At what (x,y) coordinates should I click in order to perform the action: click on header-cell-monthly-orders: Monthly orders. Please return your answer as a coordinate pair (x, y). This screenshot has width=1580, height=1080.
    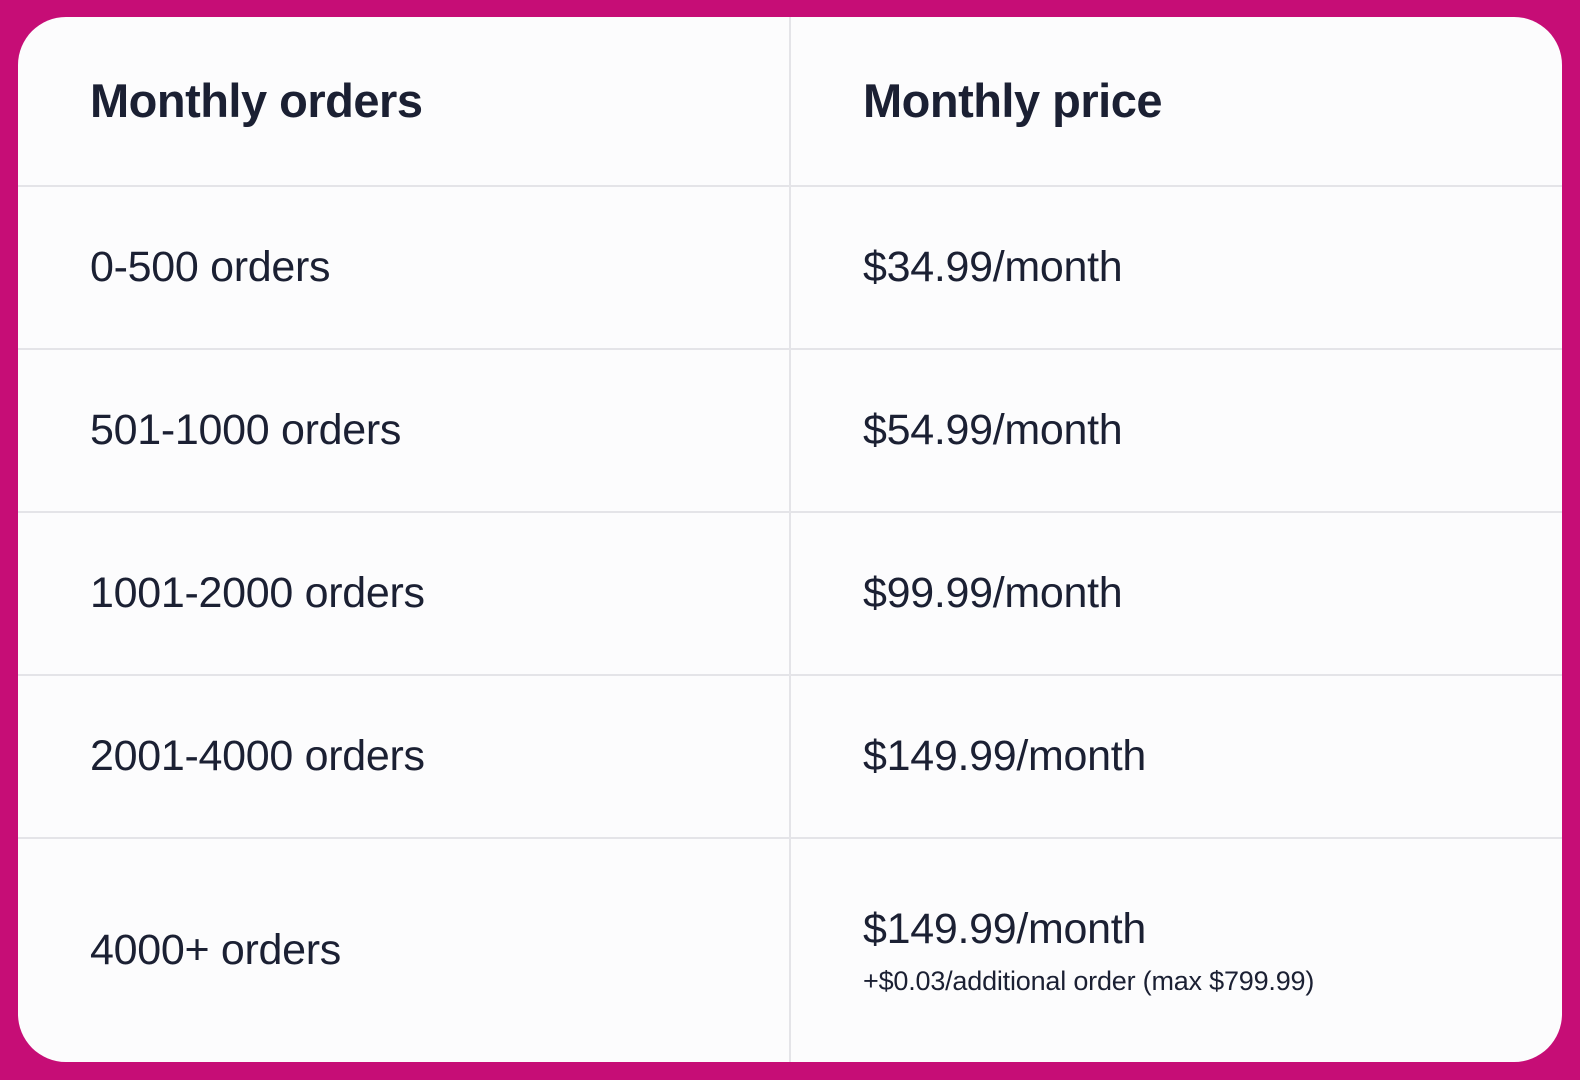
    Looking at the image, I should click on (404, 101).